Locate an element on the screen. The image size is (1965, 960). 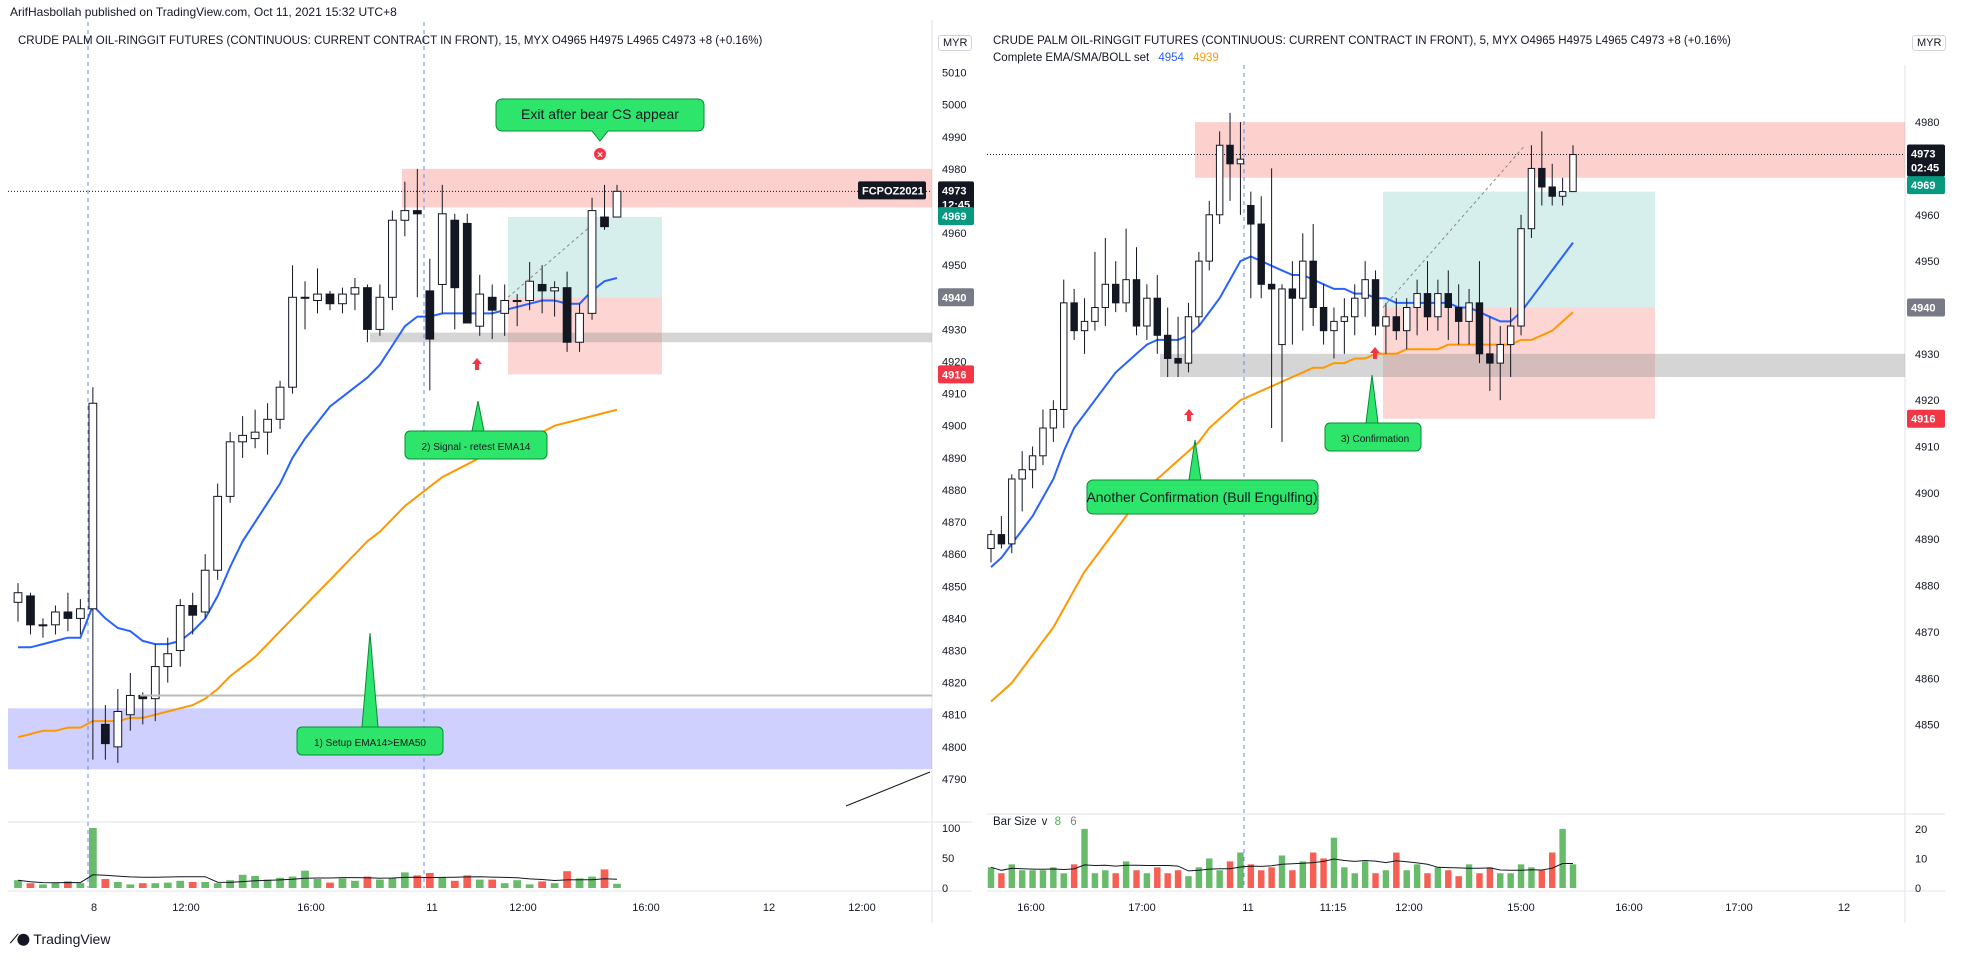
price-tick-label: 4900 is located at coordinates (1927, 494).